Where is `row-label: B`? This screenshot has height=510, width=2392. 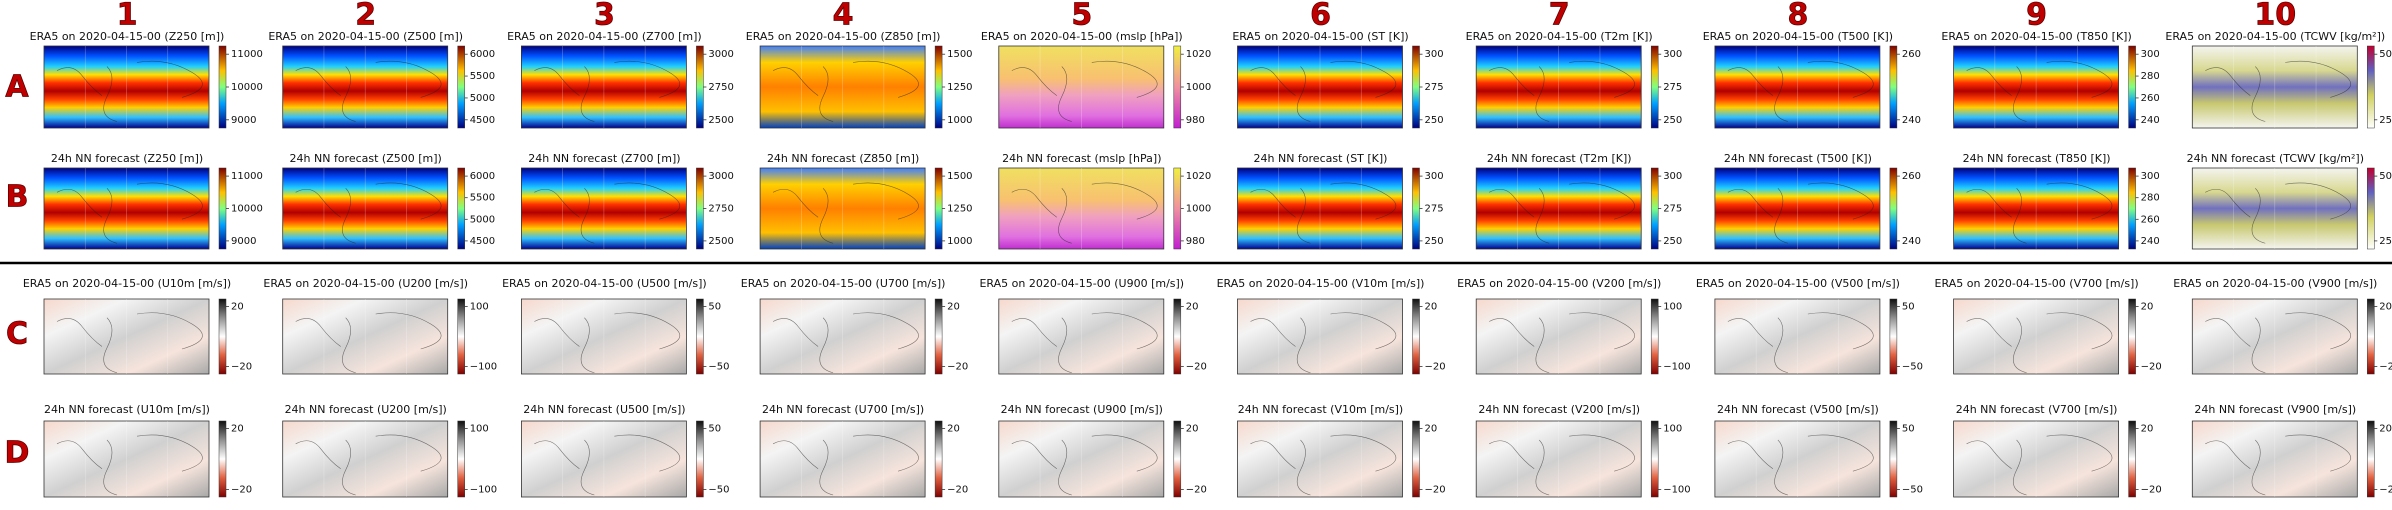 row-label: B is located at coordinates (17, 197).